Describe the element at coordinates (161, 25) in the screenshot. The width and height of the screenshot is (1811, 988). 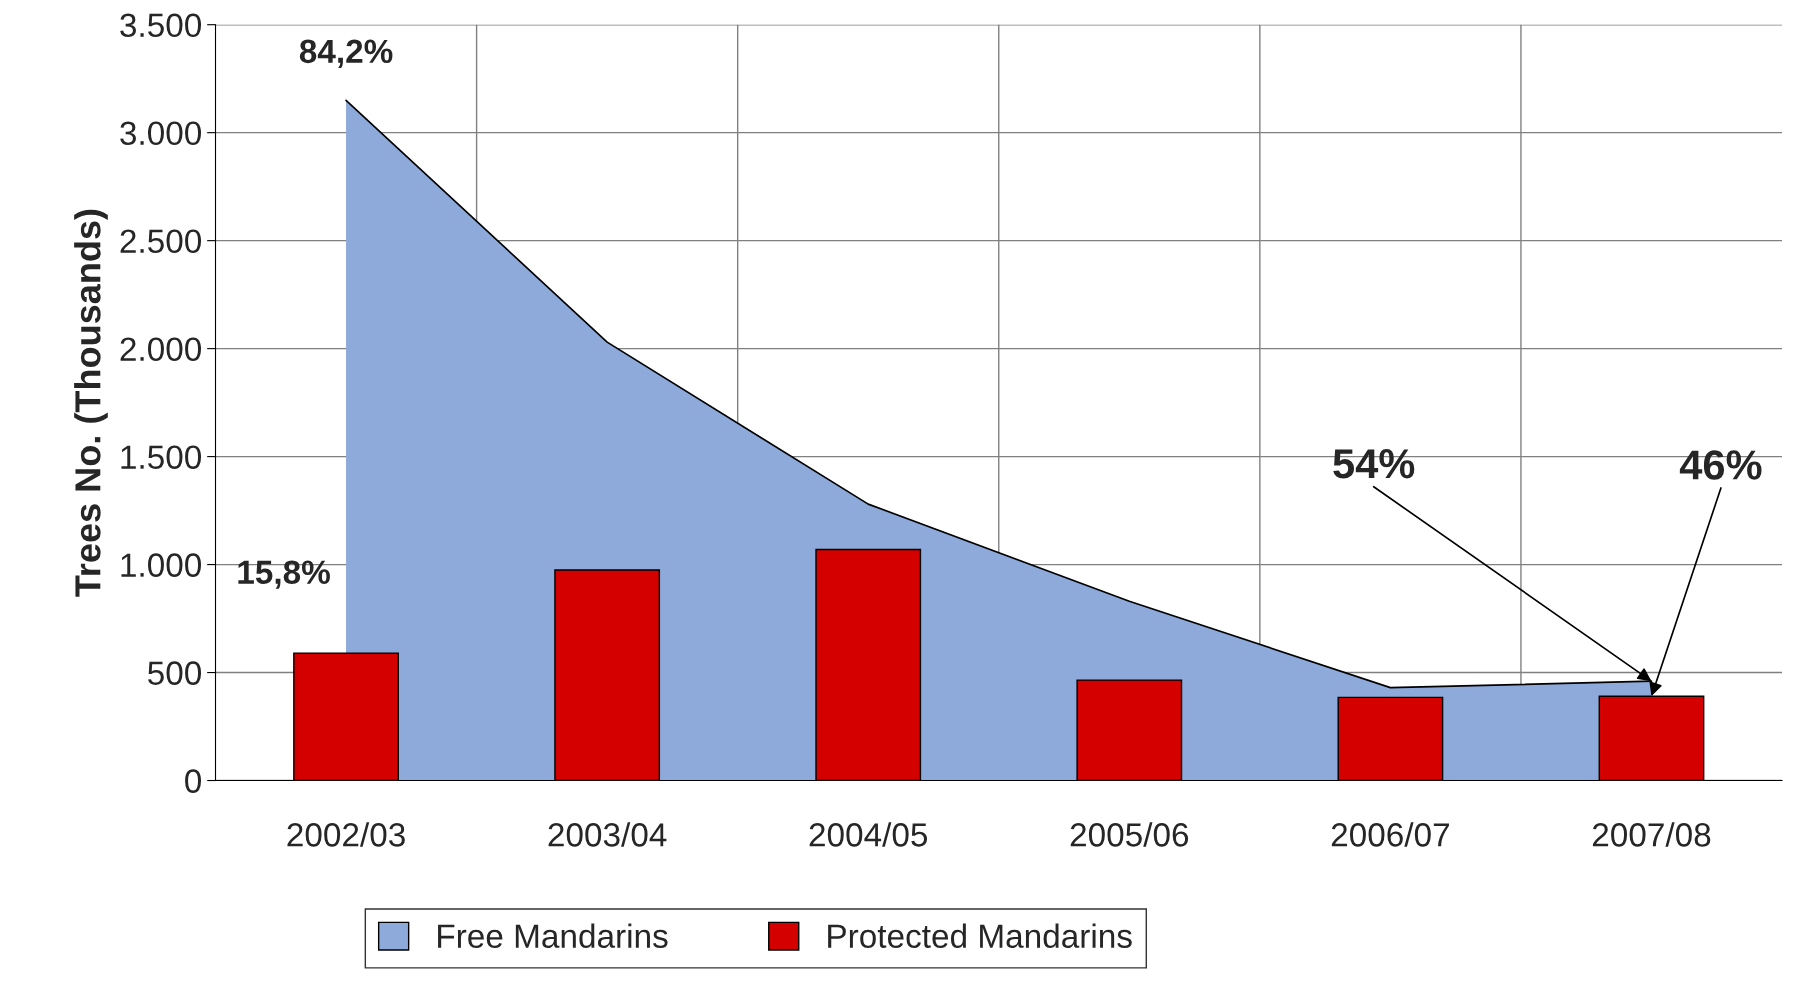
I see `y-tick-label: 3.500` at that location.